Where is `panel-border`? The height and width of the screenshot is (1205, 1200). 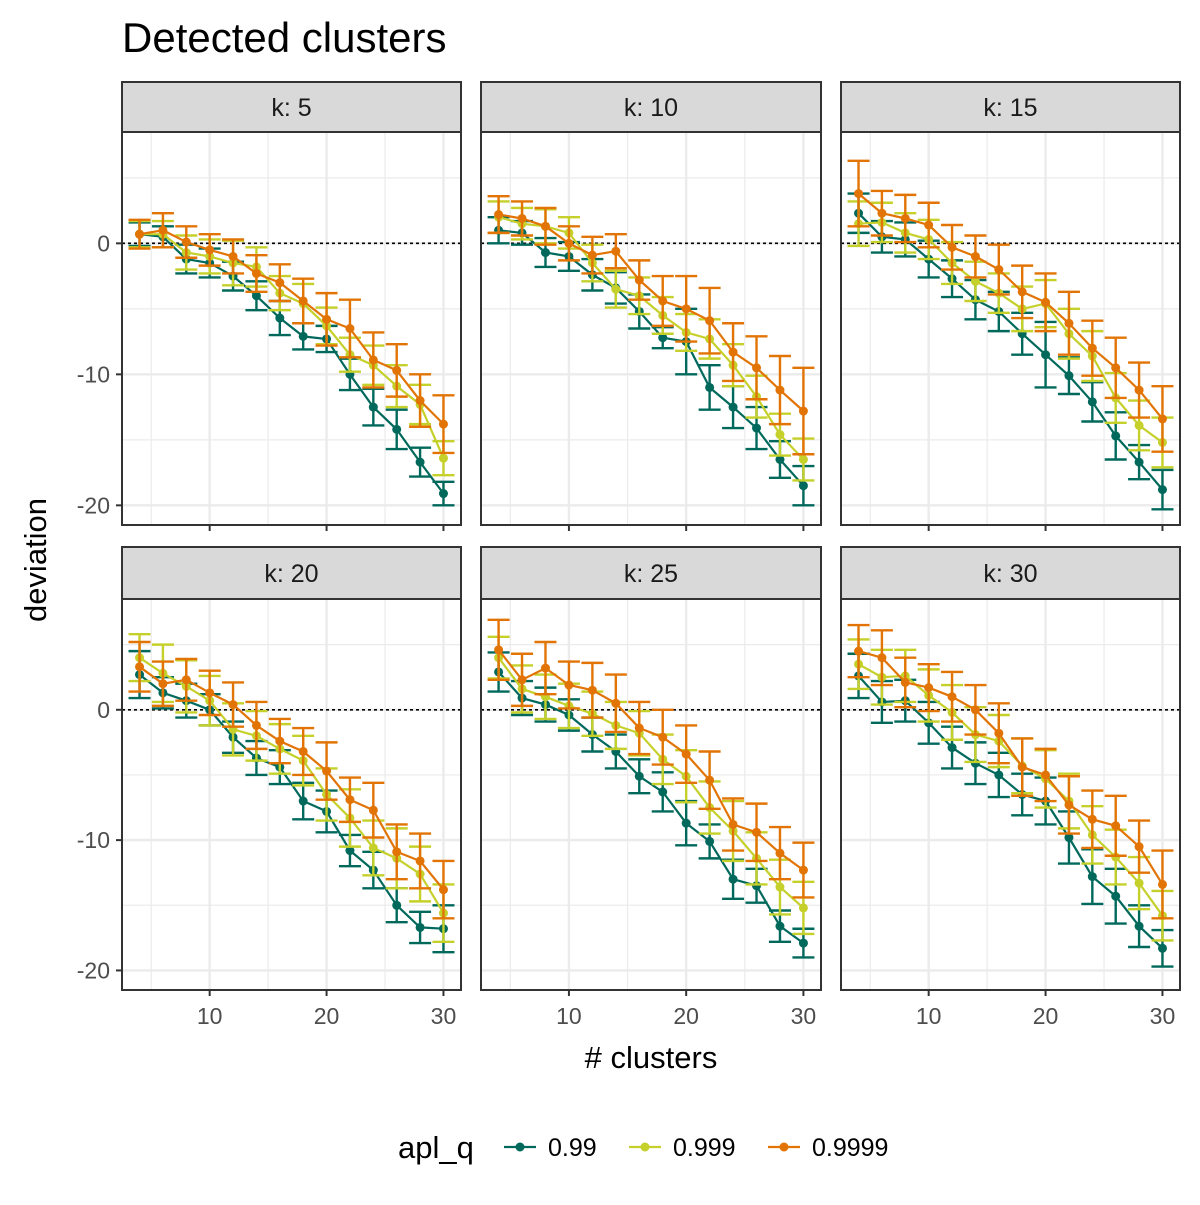
panel-border is located at coordinates (291, 794).